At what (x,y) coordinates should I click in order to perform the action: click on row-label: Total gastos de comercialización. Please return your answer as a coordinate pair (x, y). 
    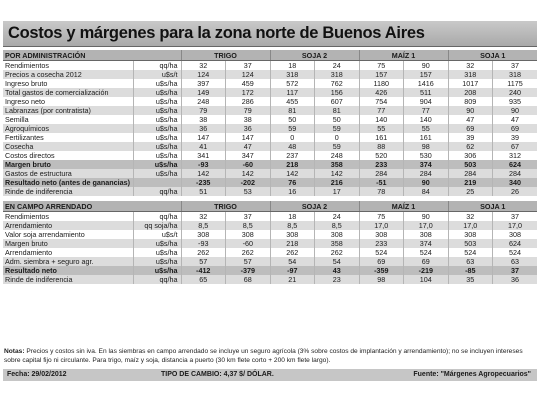
    Looking at the image, I should click on (68, 92).